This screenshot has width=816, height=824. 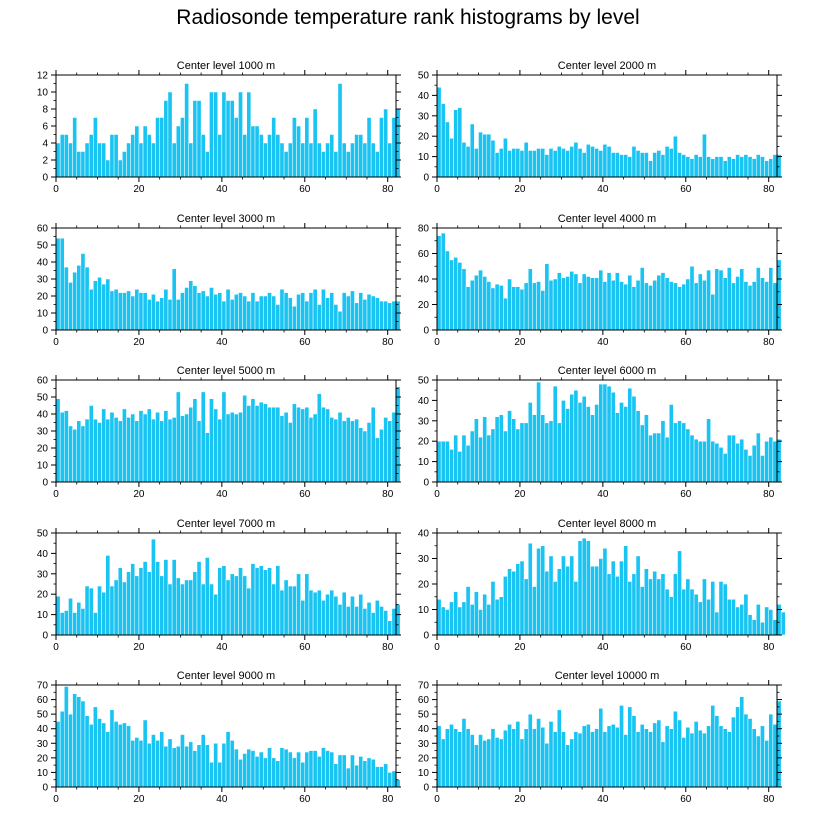 I want to click on y-tick-label: 50, so click(x=43, y=715).